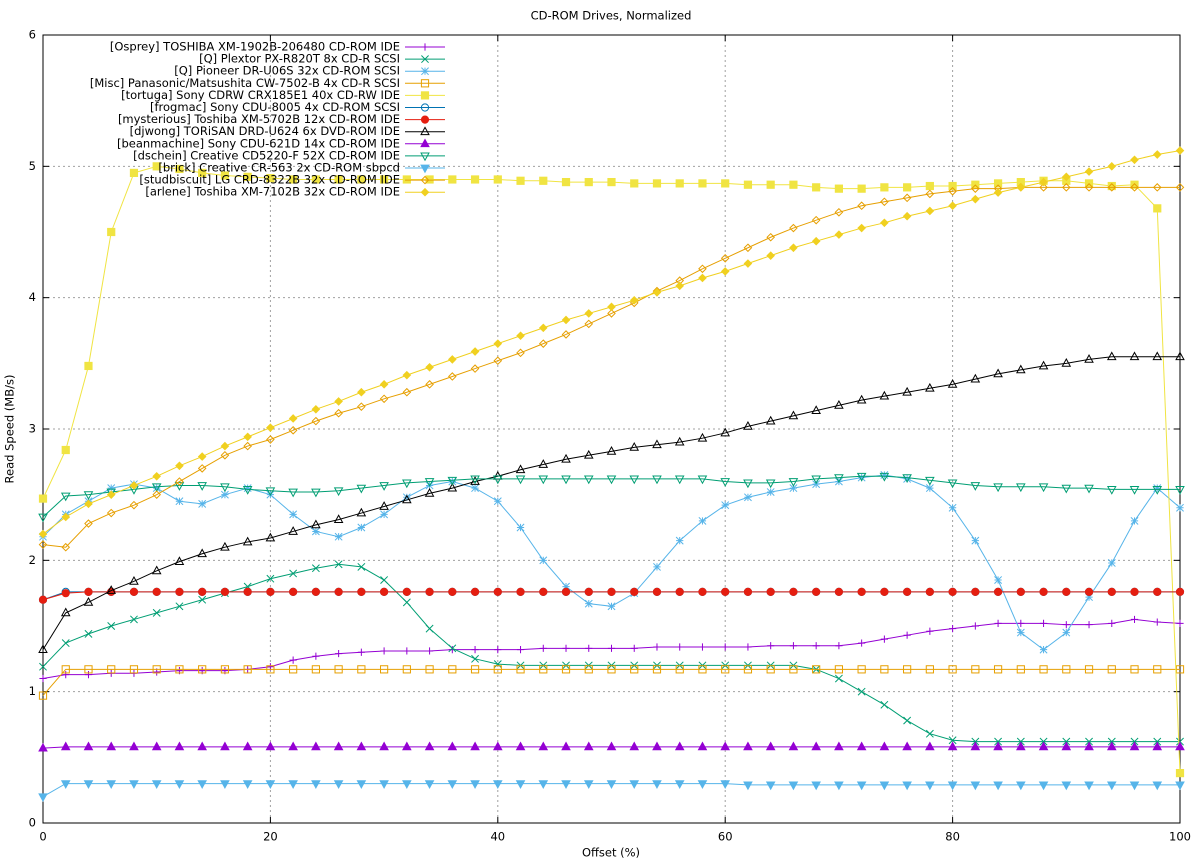 Image resolution: width=1200 pixels, height=864 pixels. Describe the element at coordinates (32, 429) in the screenshot. I see `y-tick-label: 3` at that location.